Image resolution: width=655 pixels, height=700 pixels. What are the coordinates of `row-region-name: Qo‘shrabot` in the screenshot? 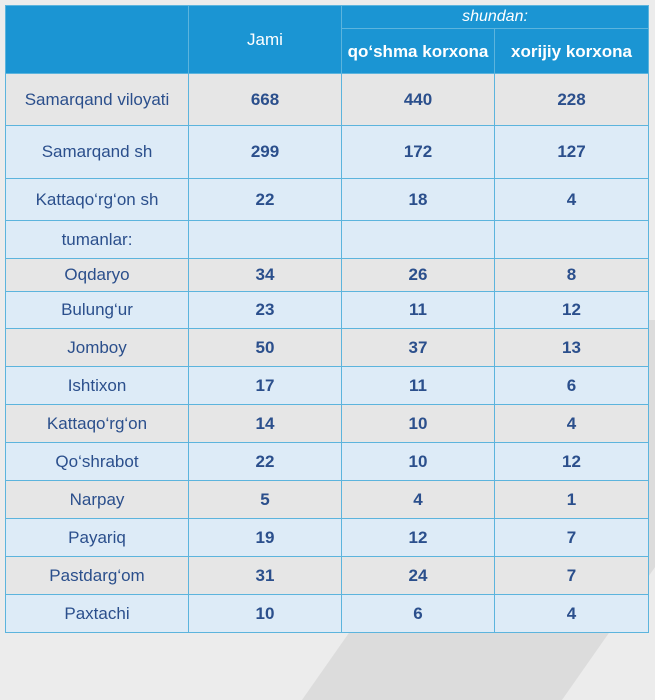 It's located at (97, 461).